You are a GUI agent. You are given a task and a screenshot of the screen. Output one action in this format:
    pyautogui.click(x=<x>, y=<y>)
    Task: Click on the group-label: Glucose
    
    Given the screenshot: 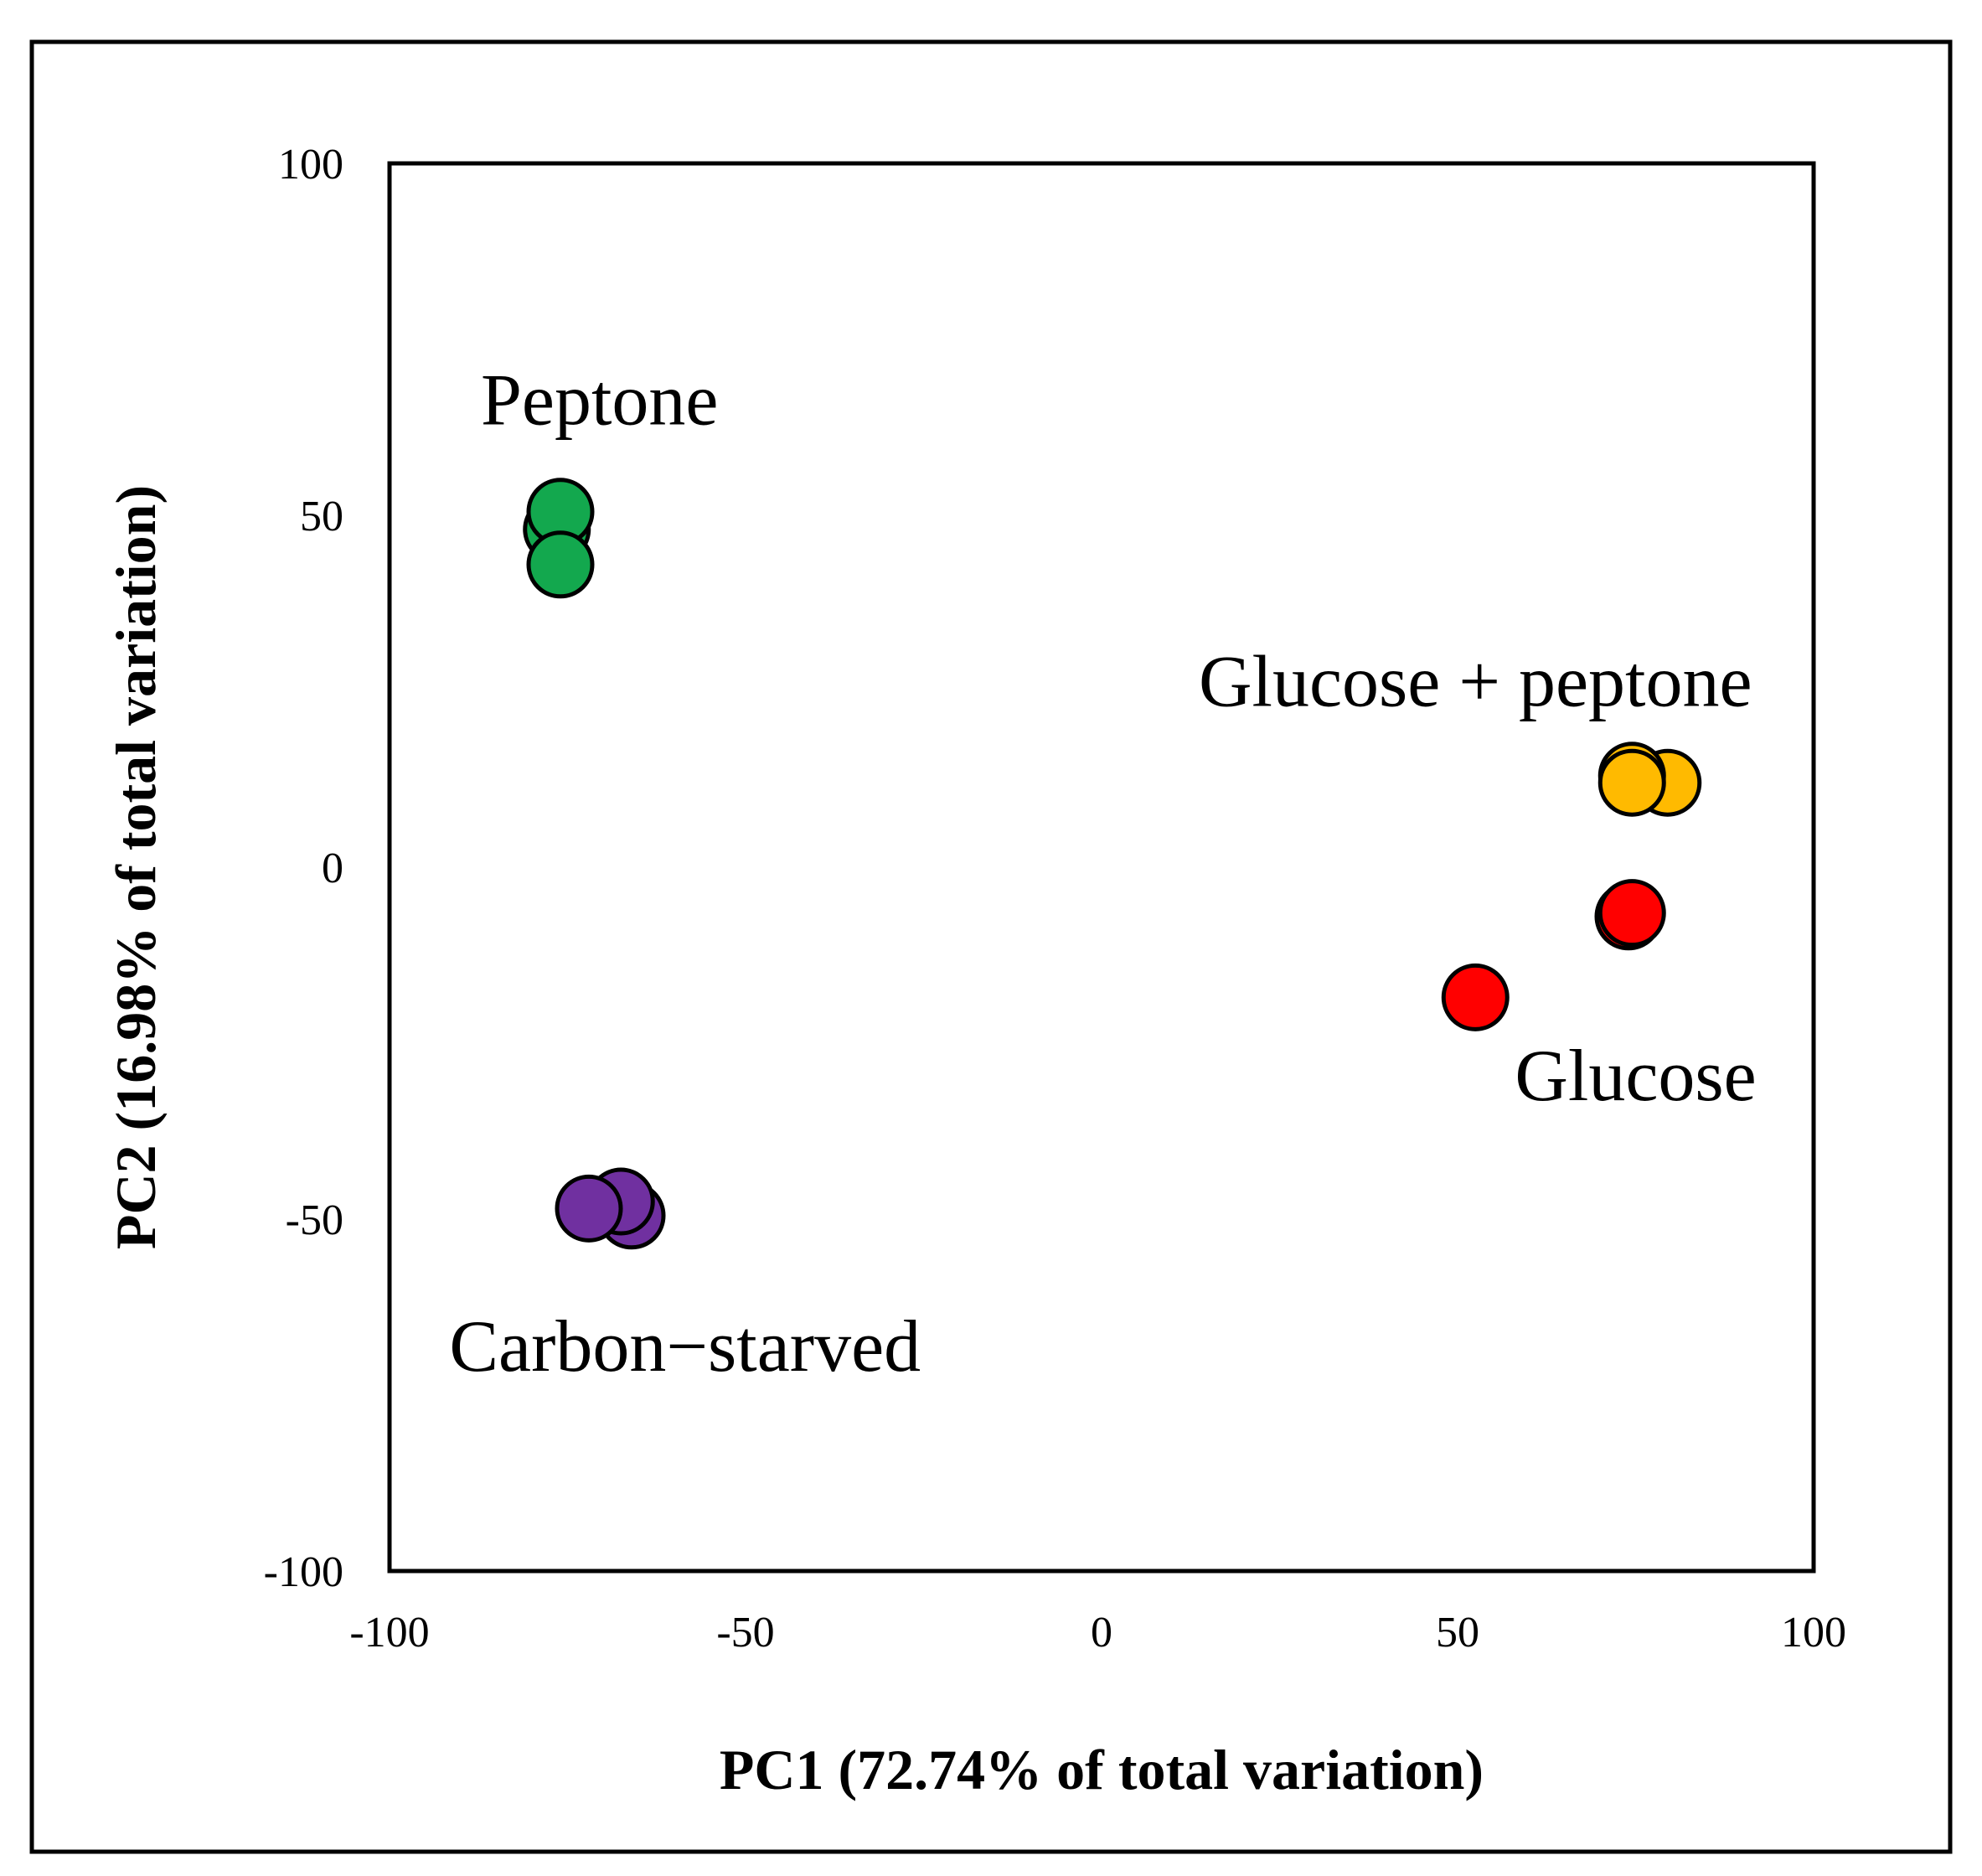 What is the action you would take?
    pyautogui.click(x=1635, y=1076)
    